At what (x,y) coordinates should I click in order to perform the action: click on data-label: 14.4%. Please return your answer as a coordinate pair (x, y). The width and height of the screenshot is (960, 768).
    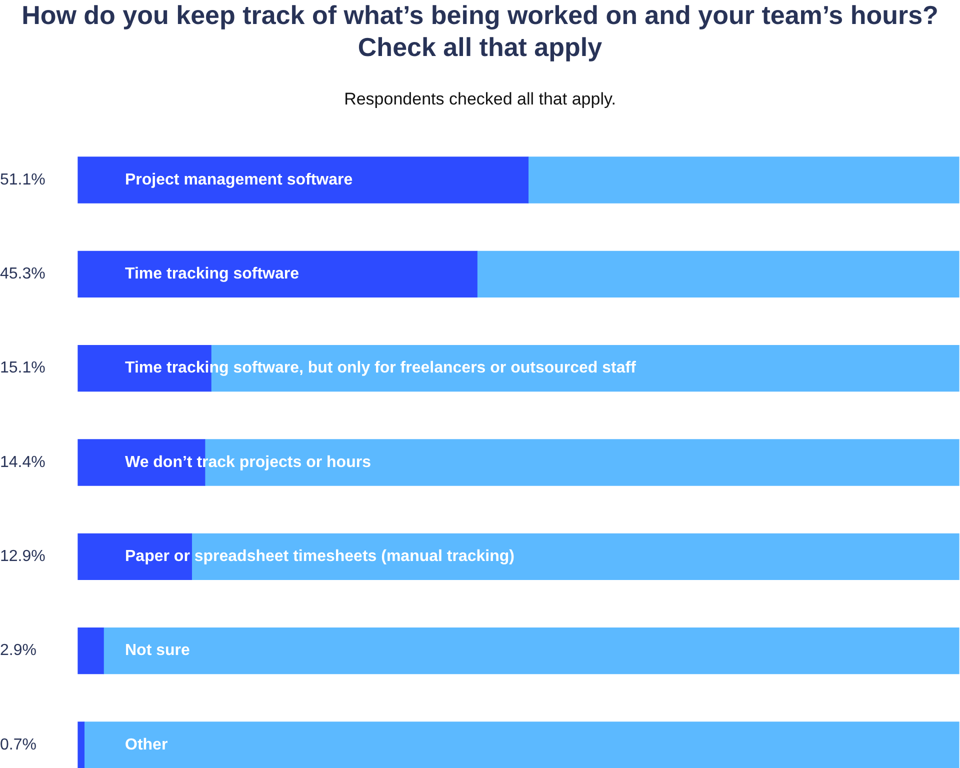
    Looking at the image, I should click on (23, 462).